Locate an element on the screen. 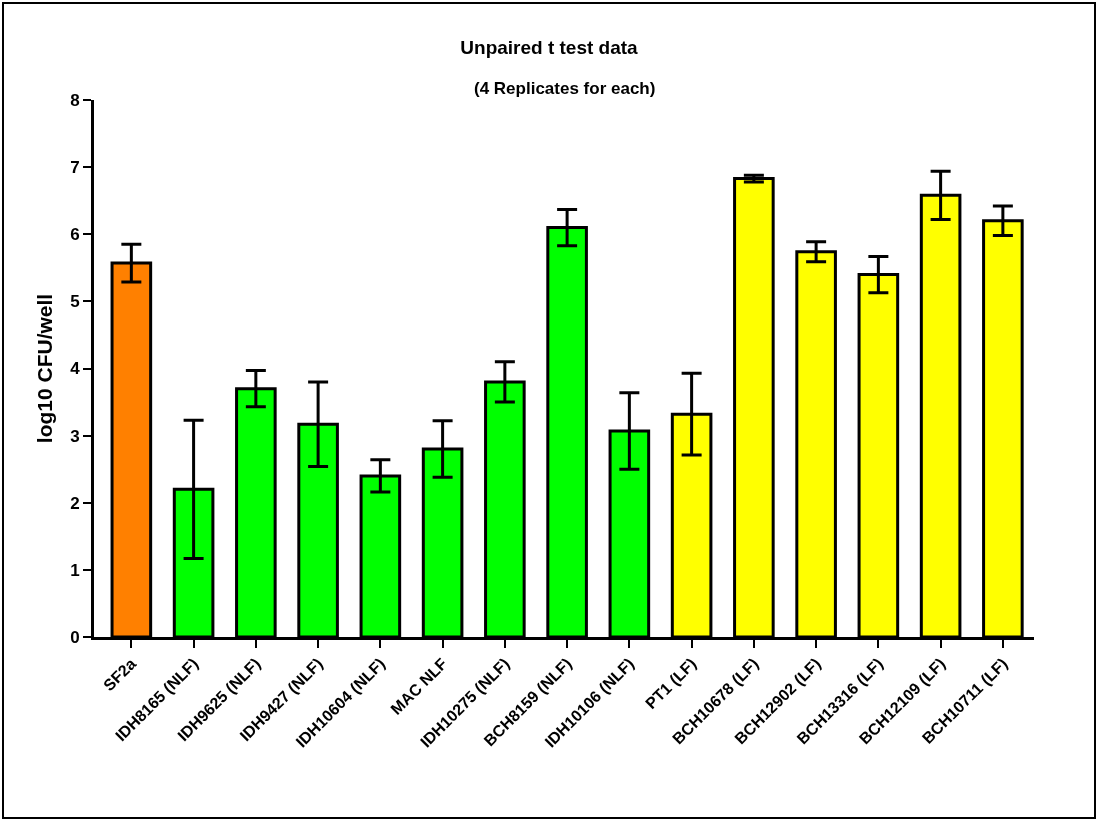 This screenshot has width=1100, height=823. y-tick-label: 6 is located at coordinates (75, 235).